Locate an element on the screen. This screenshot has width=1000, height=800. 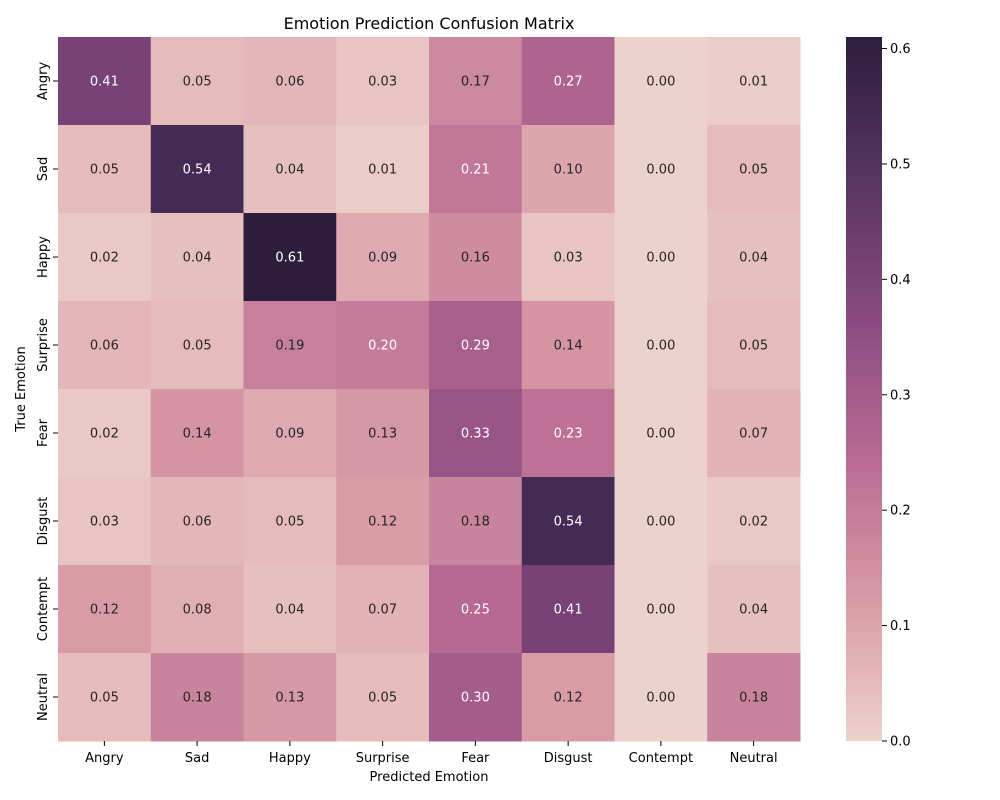
cell-value-label: 0.33 is located at coordinates (475, 434).